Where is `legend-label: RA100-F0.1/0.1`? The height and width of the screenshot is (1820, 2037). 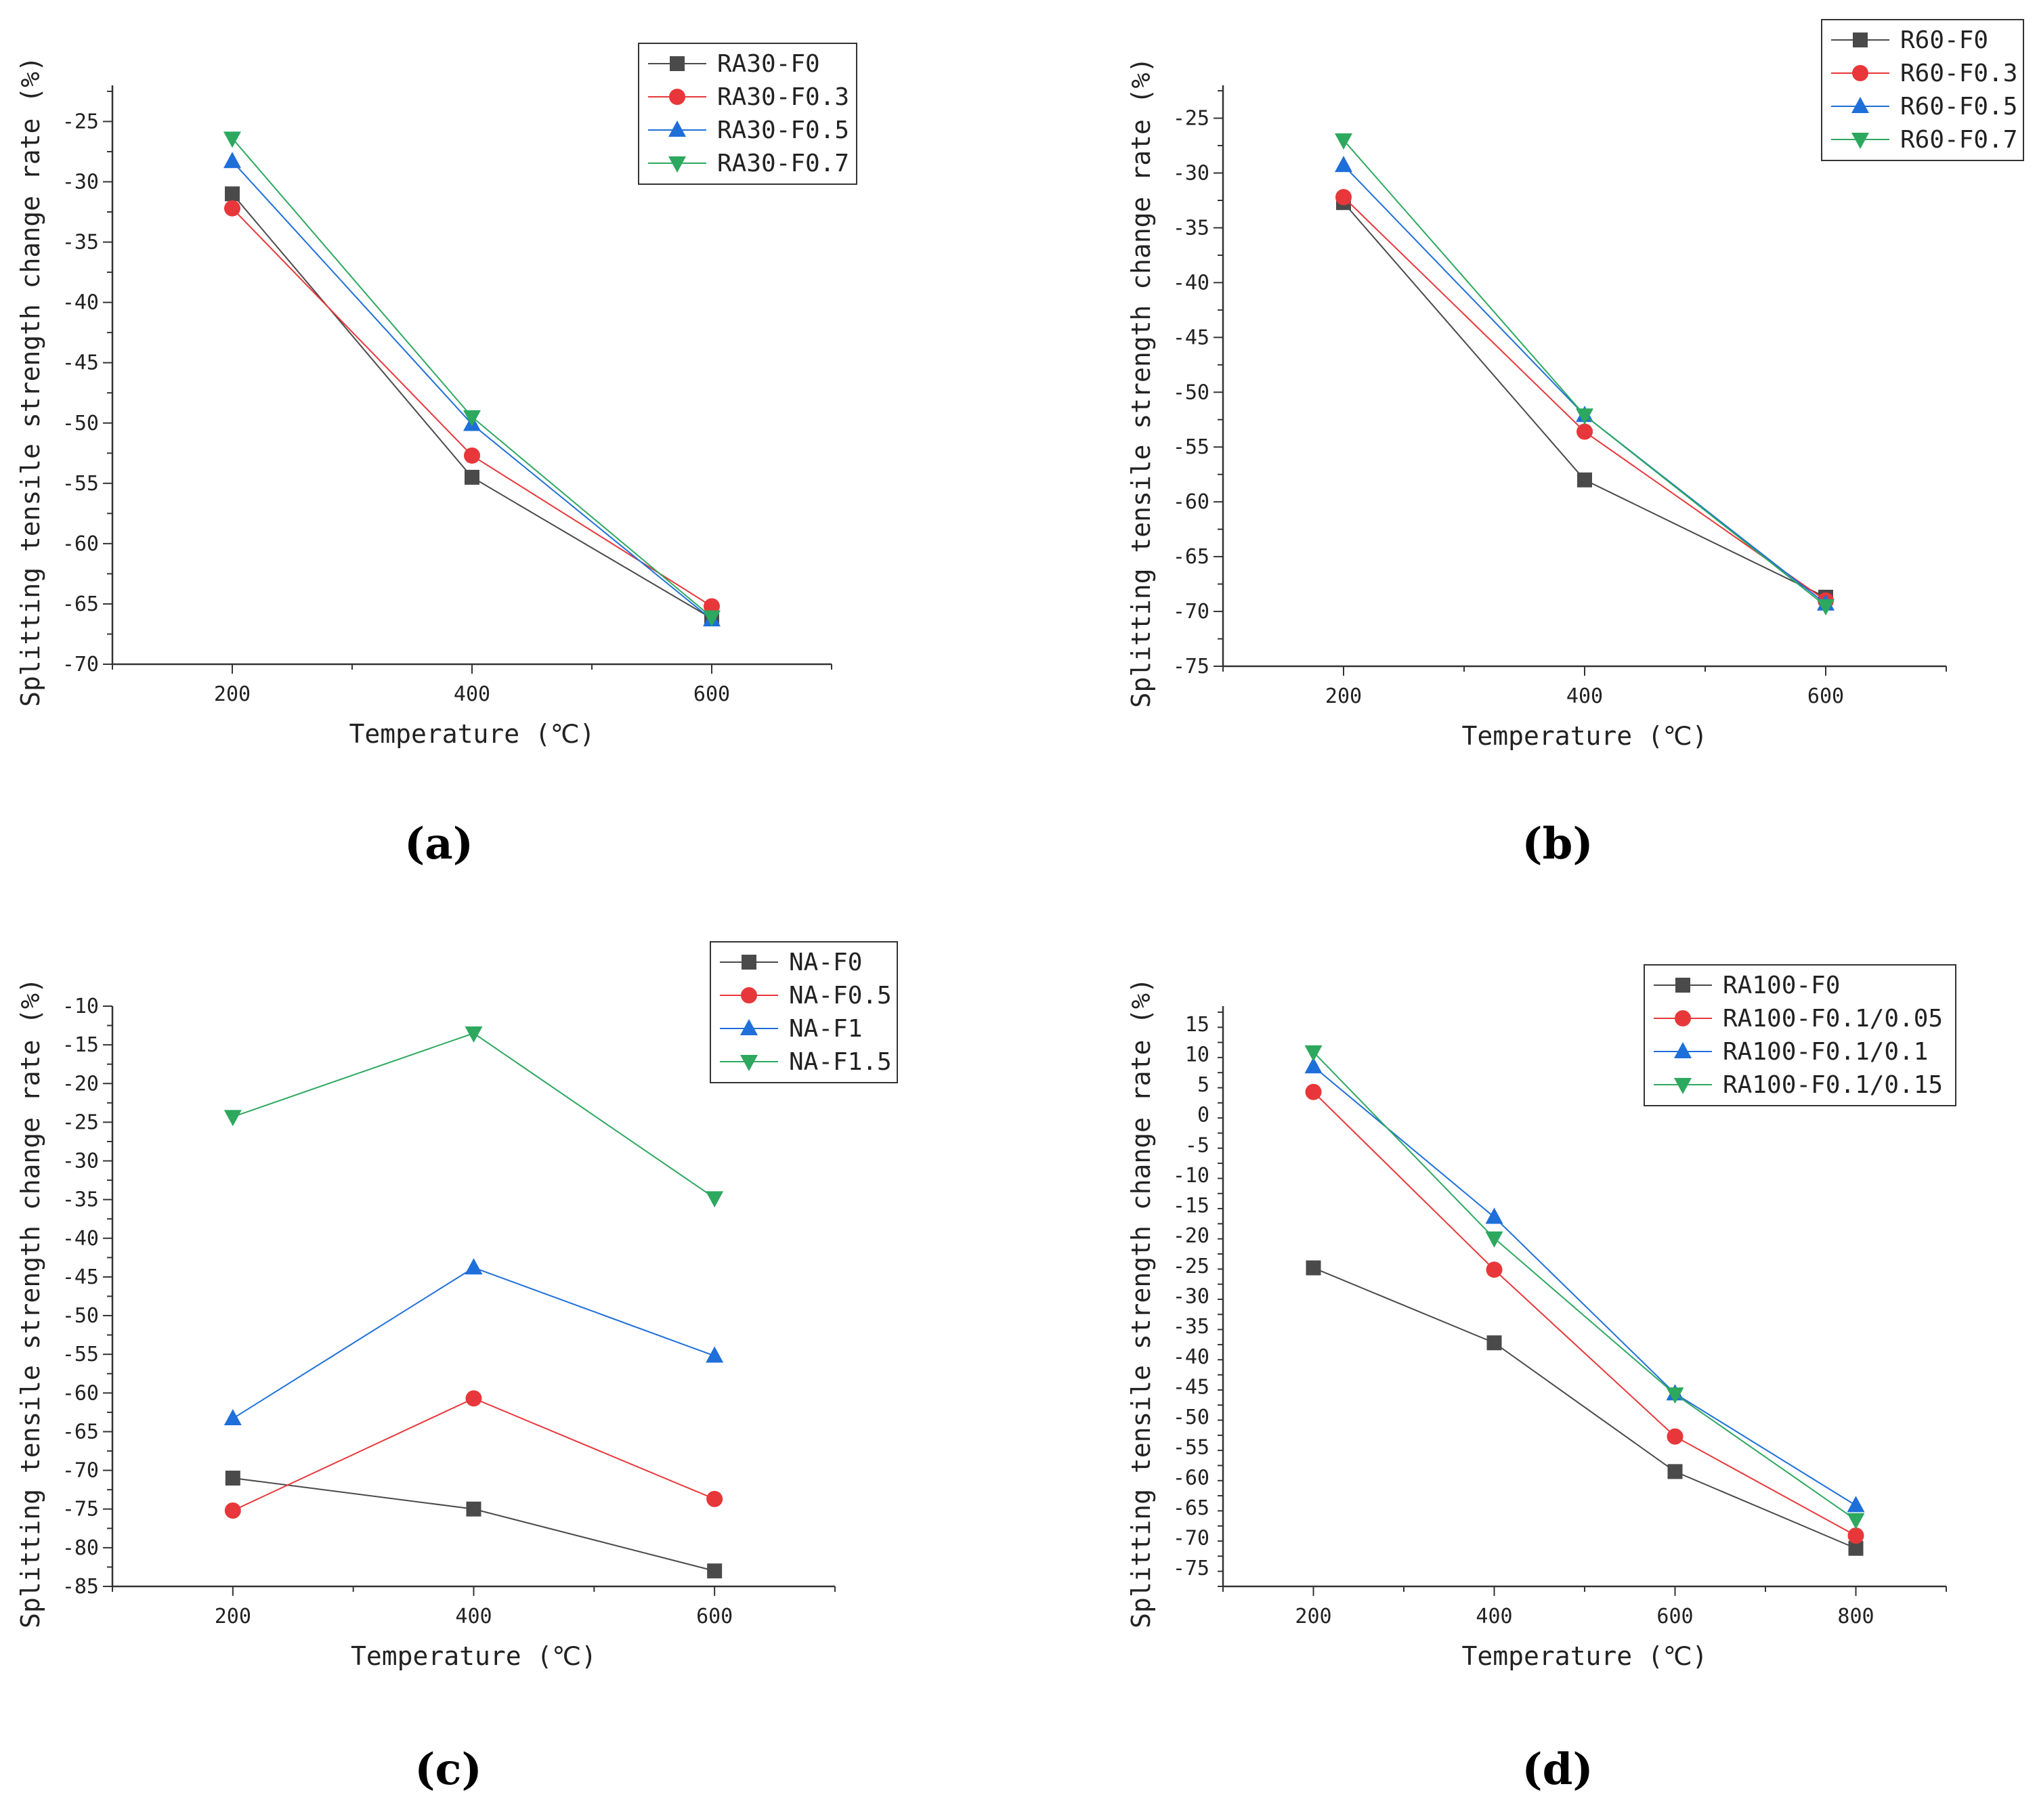 legend-label: RA100-F0.1/0.1 is located at coordinates (1826, 1052).